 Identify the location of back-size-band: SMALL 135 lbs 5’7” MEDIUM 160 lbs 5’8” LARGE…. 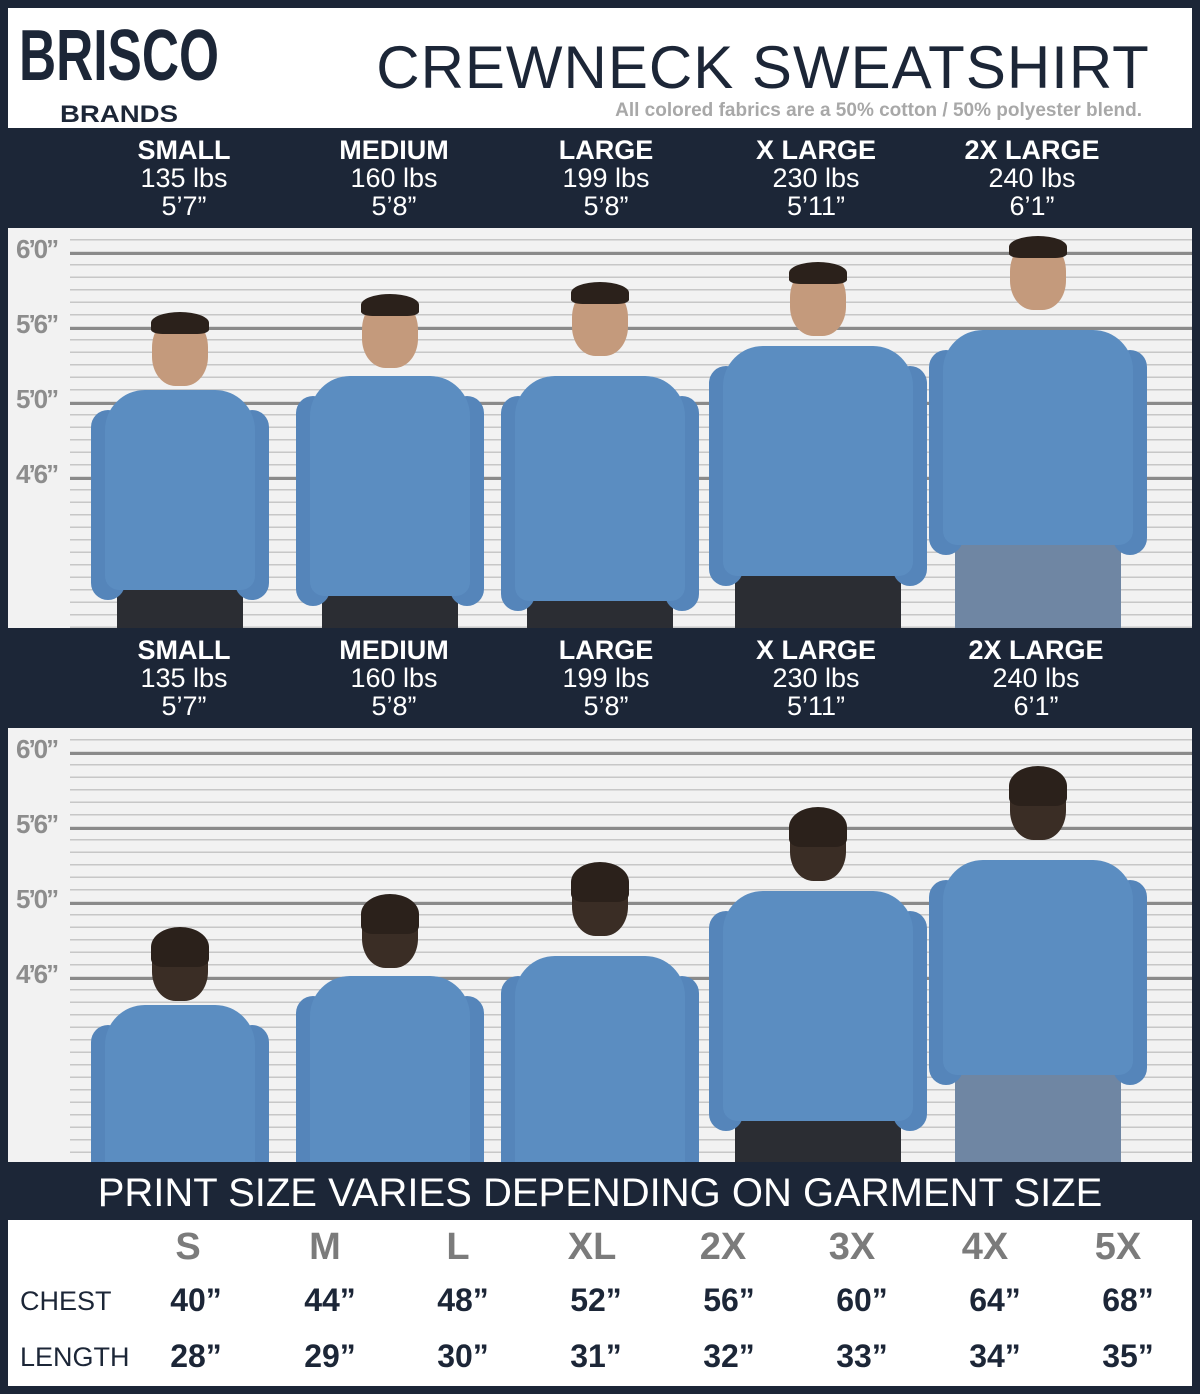
(600, 678).